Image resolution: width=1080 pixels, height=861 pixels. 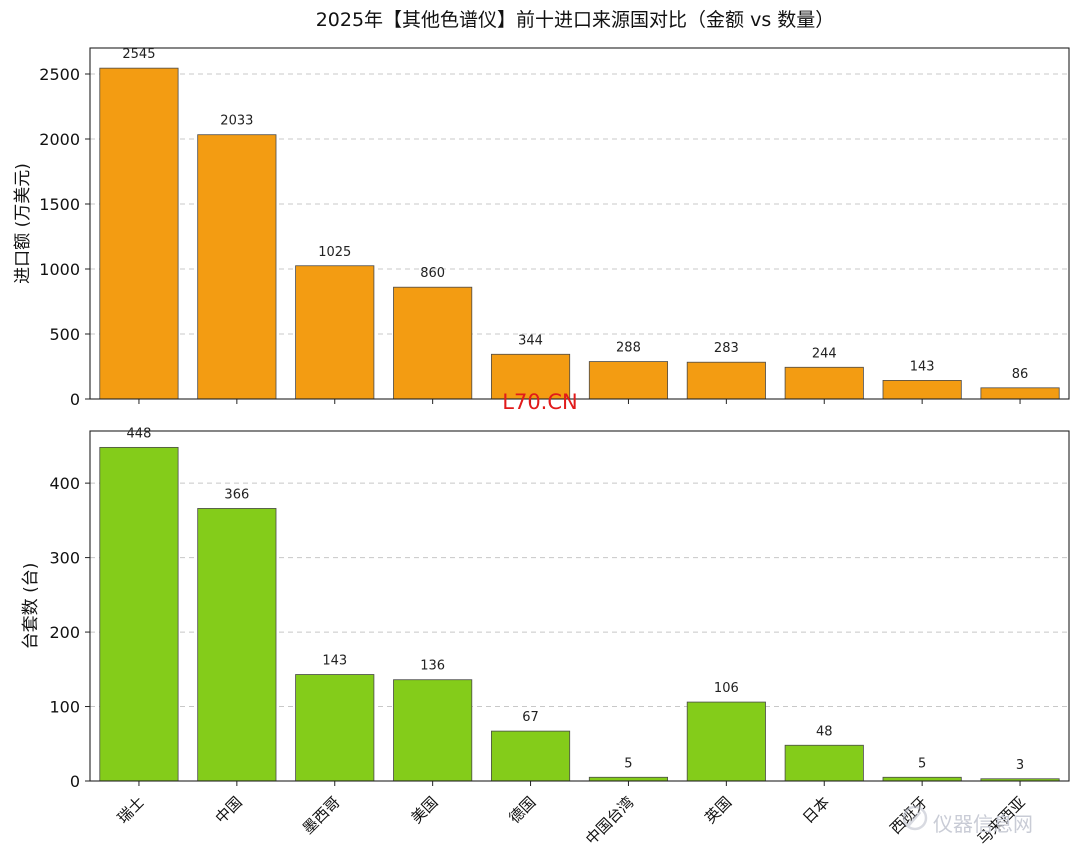 What do you see at coordinates (530, 717) in the screenshot?
I see `count-value-label: 67` at bounding box center [530, 717].